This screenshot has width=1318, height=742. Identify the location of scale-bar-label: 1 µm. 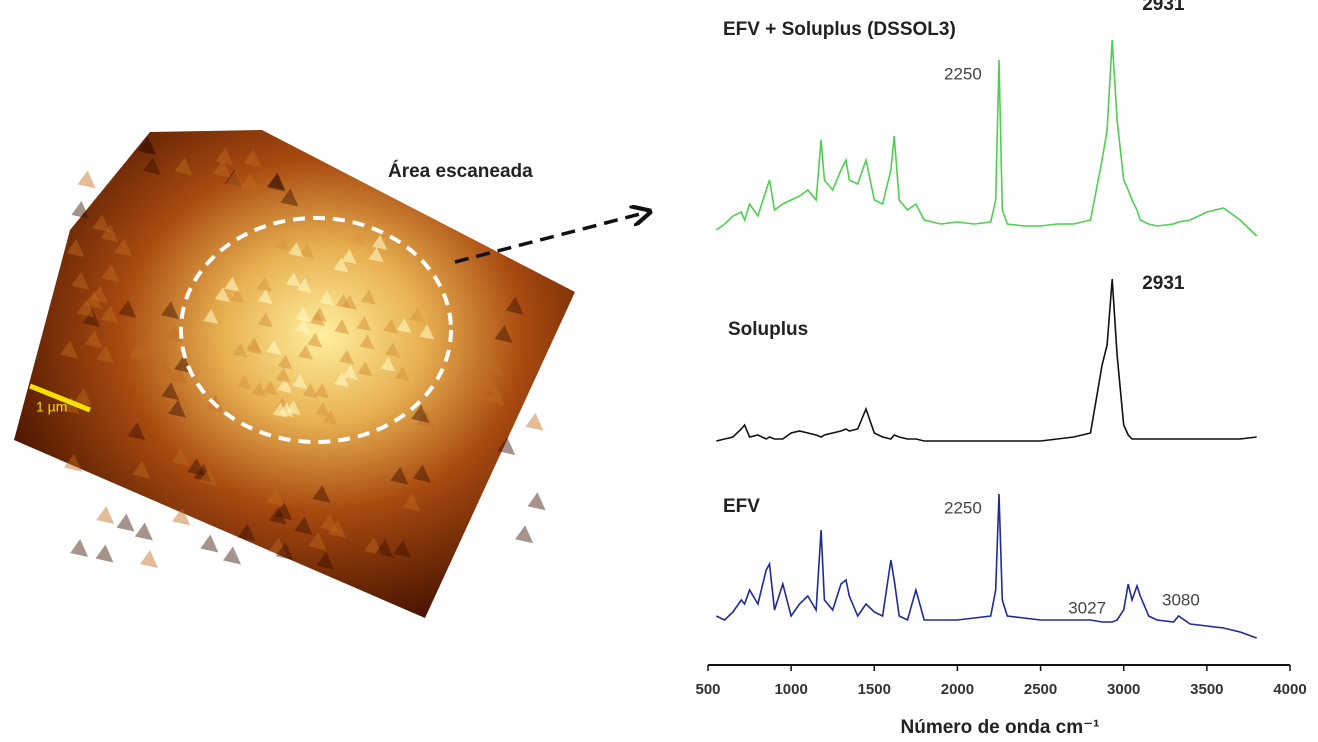
(51, 407).